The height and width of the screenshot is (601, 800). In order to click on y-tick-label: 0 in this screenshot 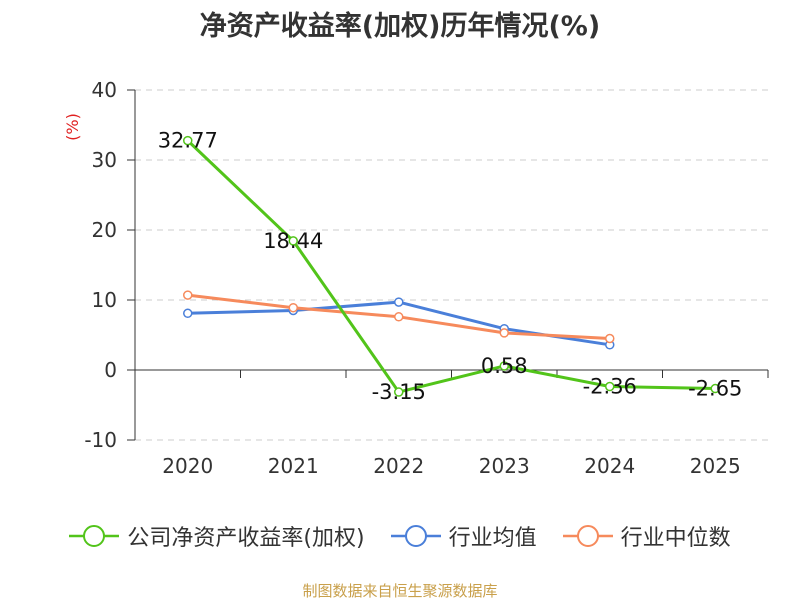, I will do `click(110, 370)`.